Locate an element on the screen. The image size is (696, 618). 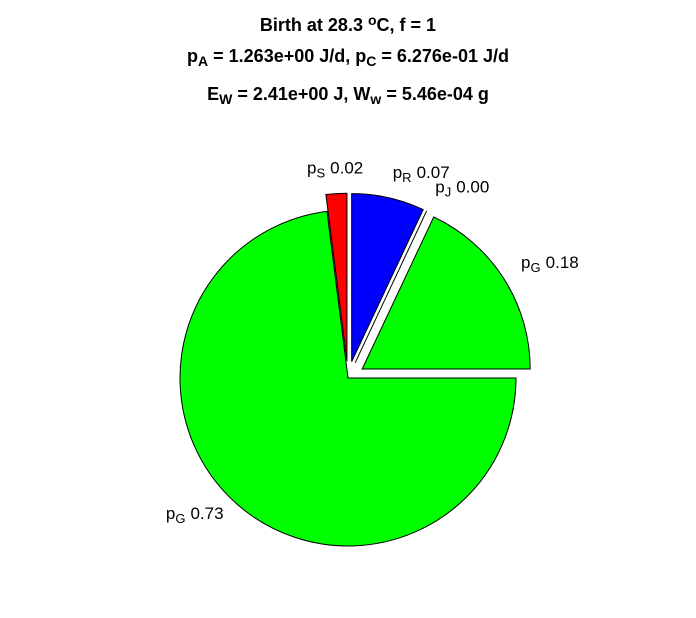
chart-title: pA = 1.263e+00 J/d, pC = 6.276e-01 J/d is located at coordinates (348, 57).